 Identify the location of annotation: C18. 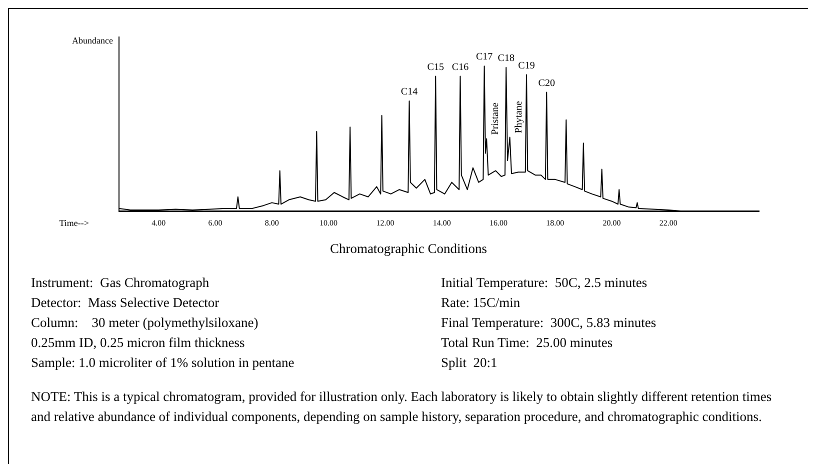
(506, 58).